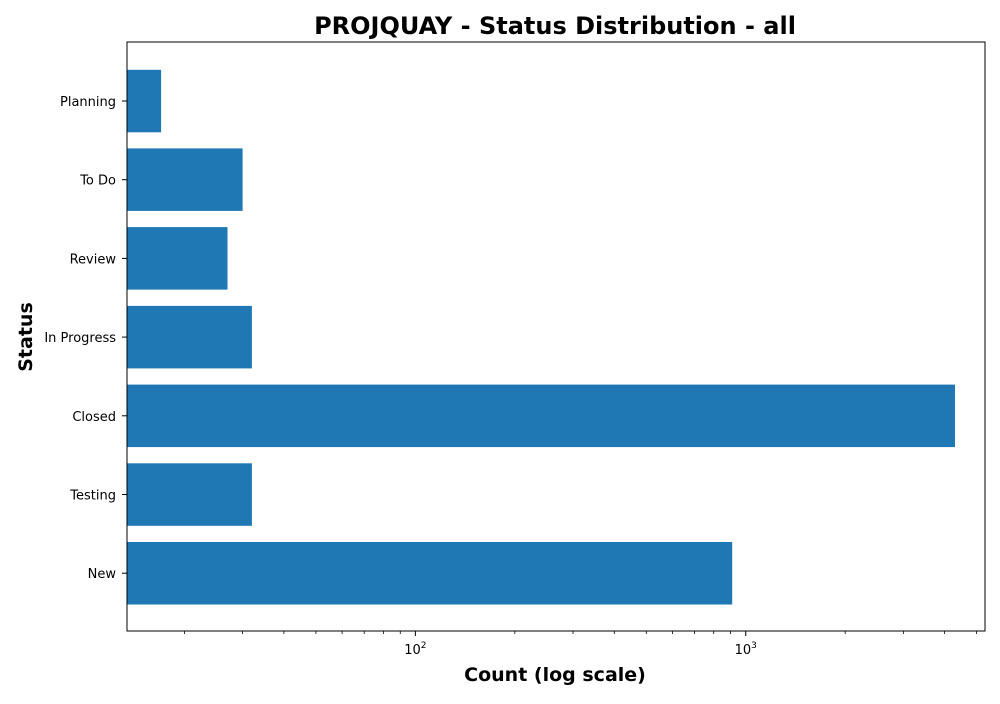 The image size is (1000, 704). I want to click on y-axis-label: Status, so click(26, 337).